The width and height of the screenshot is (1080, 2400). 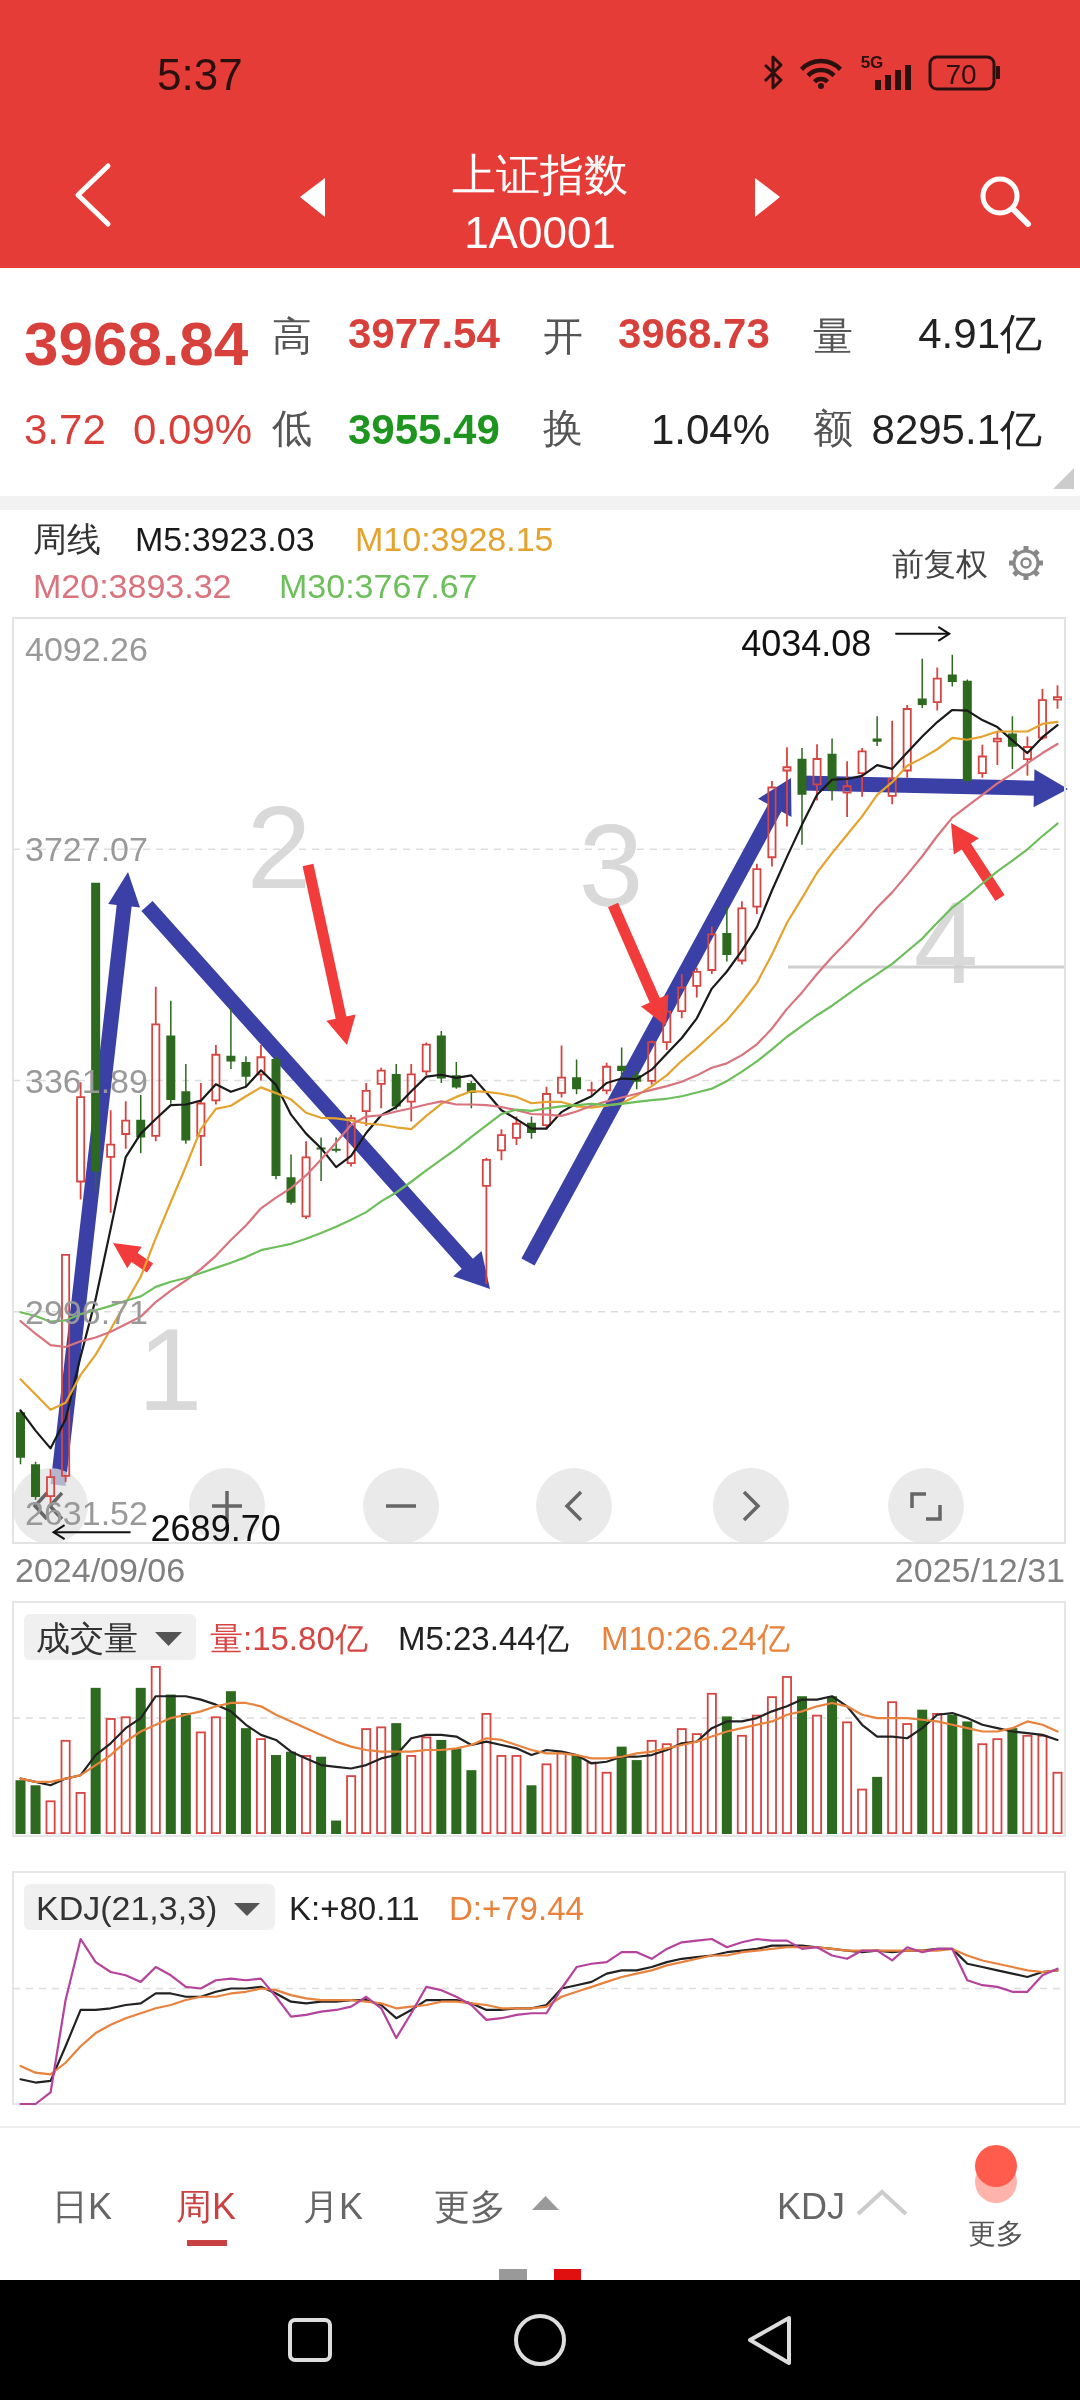 I want to click on text: 周K, so click(x=206, y=2206).